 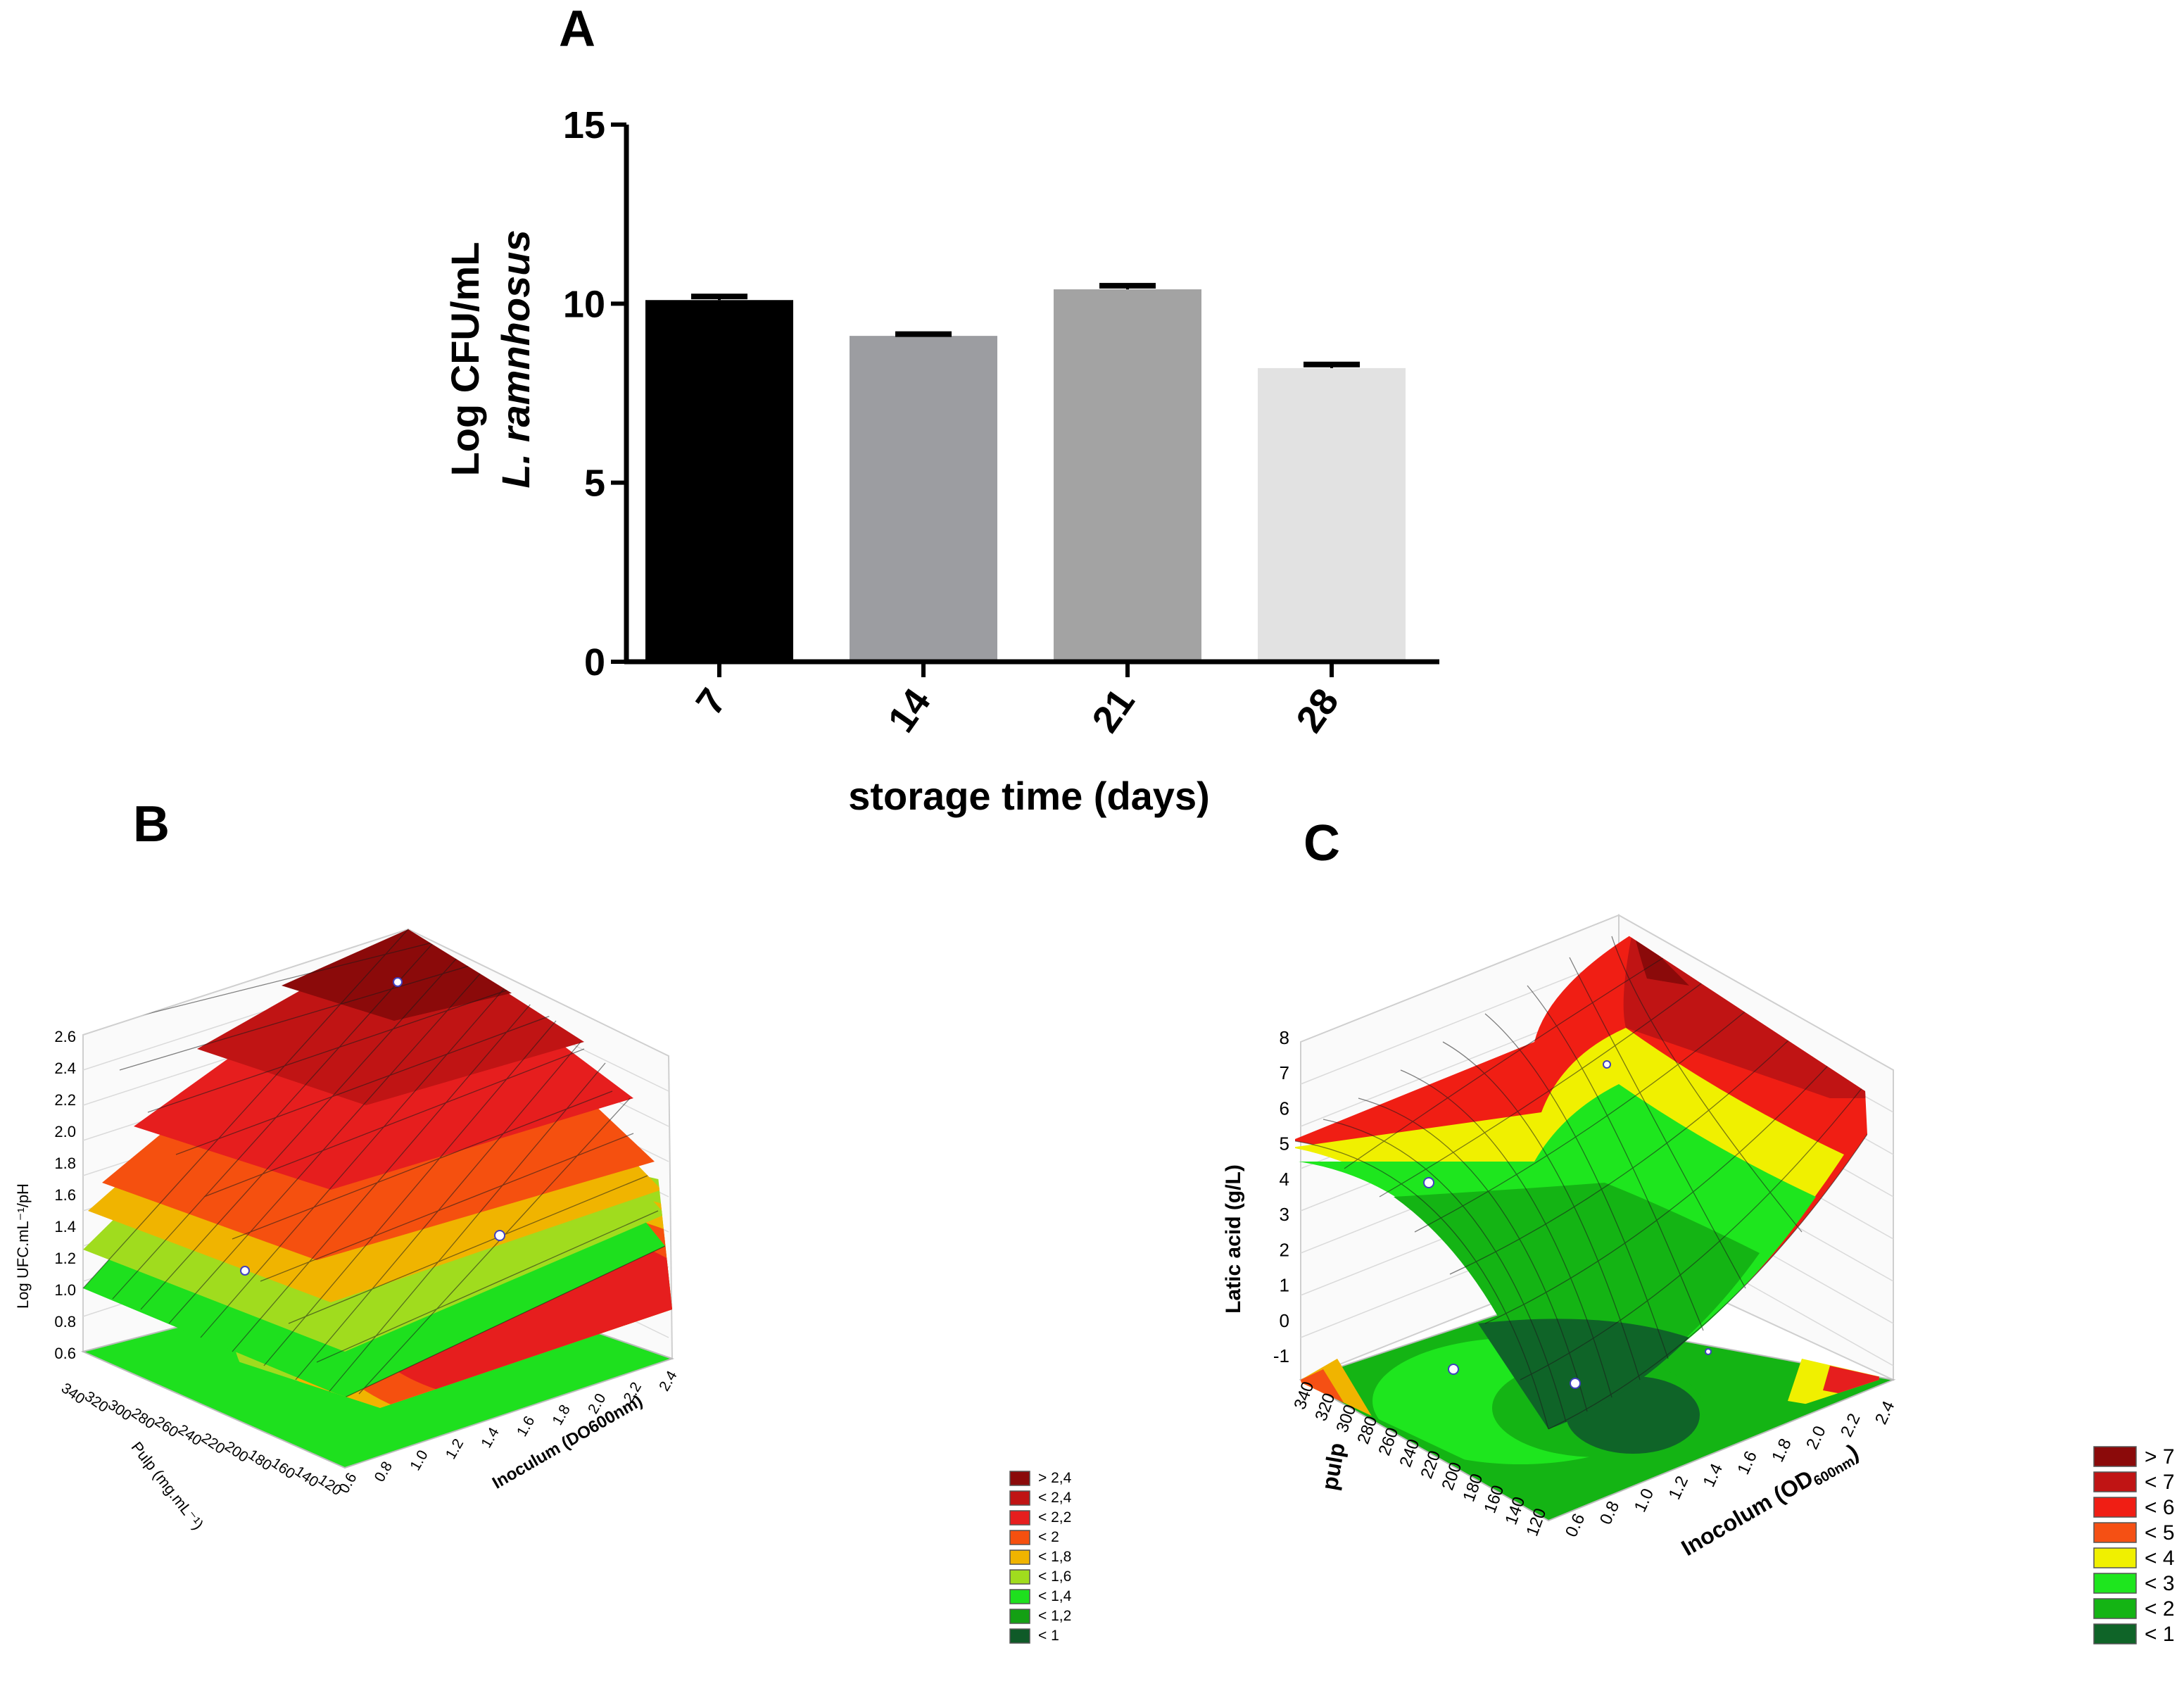 I want to click on x-axis-title: storage time (days), so click(x=1029, y=796).